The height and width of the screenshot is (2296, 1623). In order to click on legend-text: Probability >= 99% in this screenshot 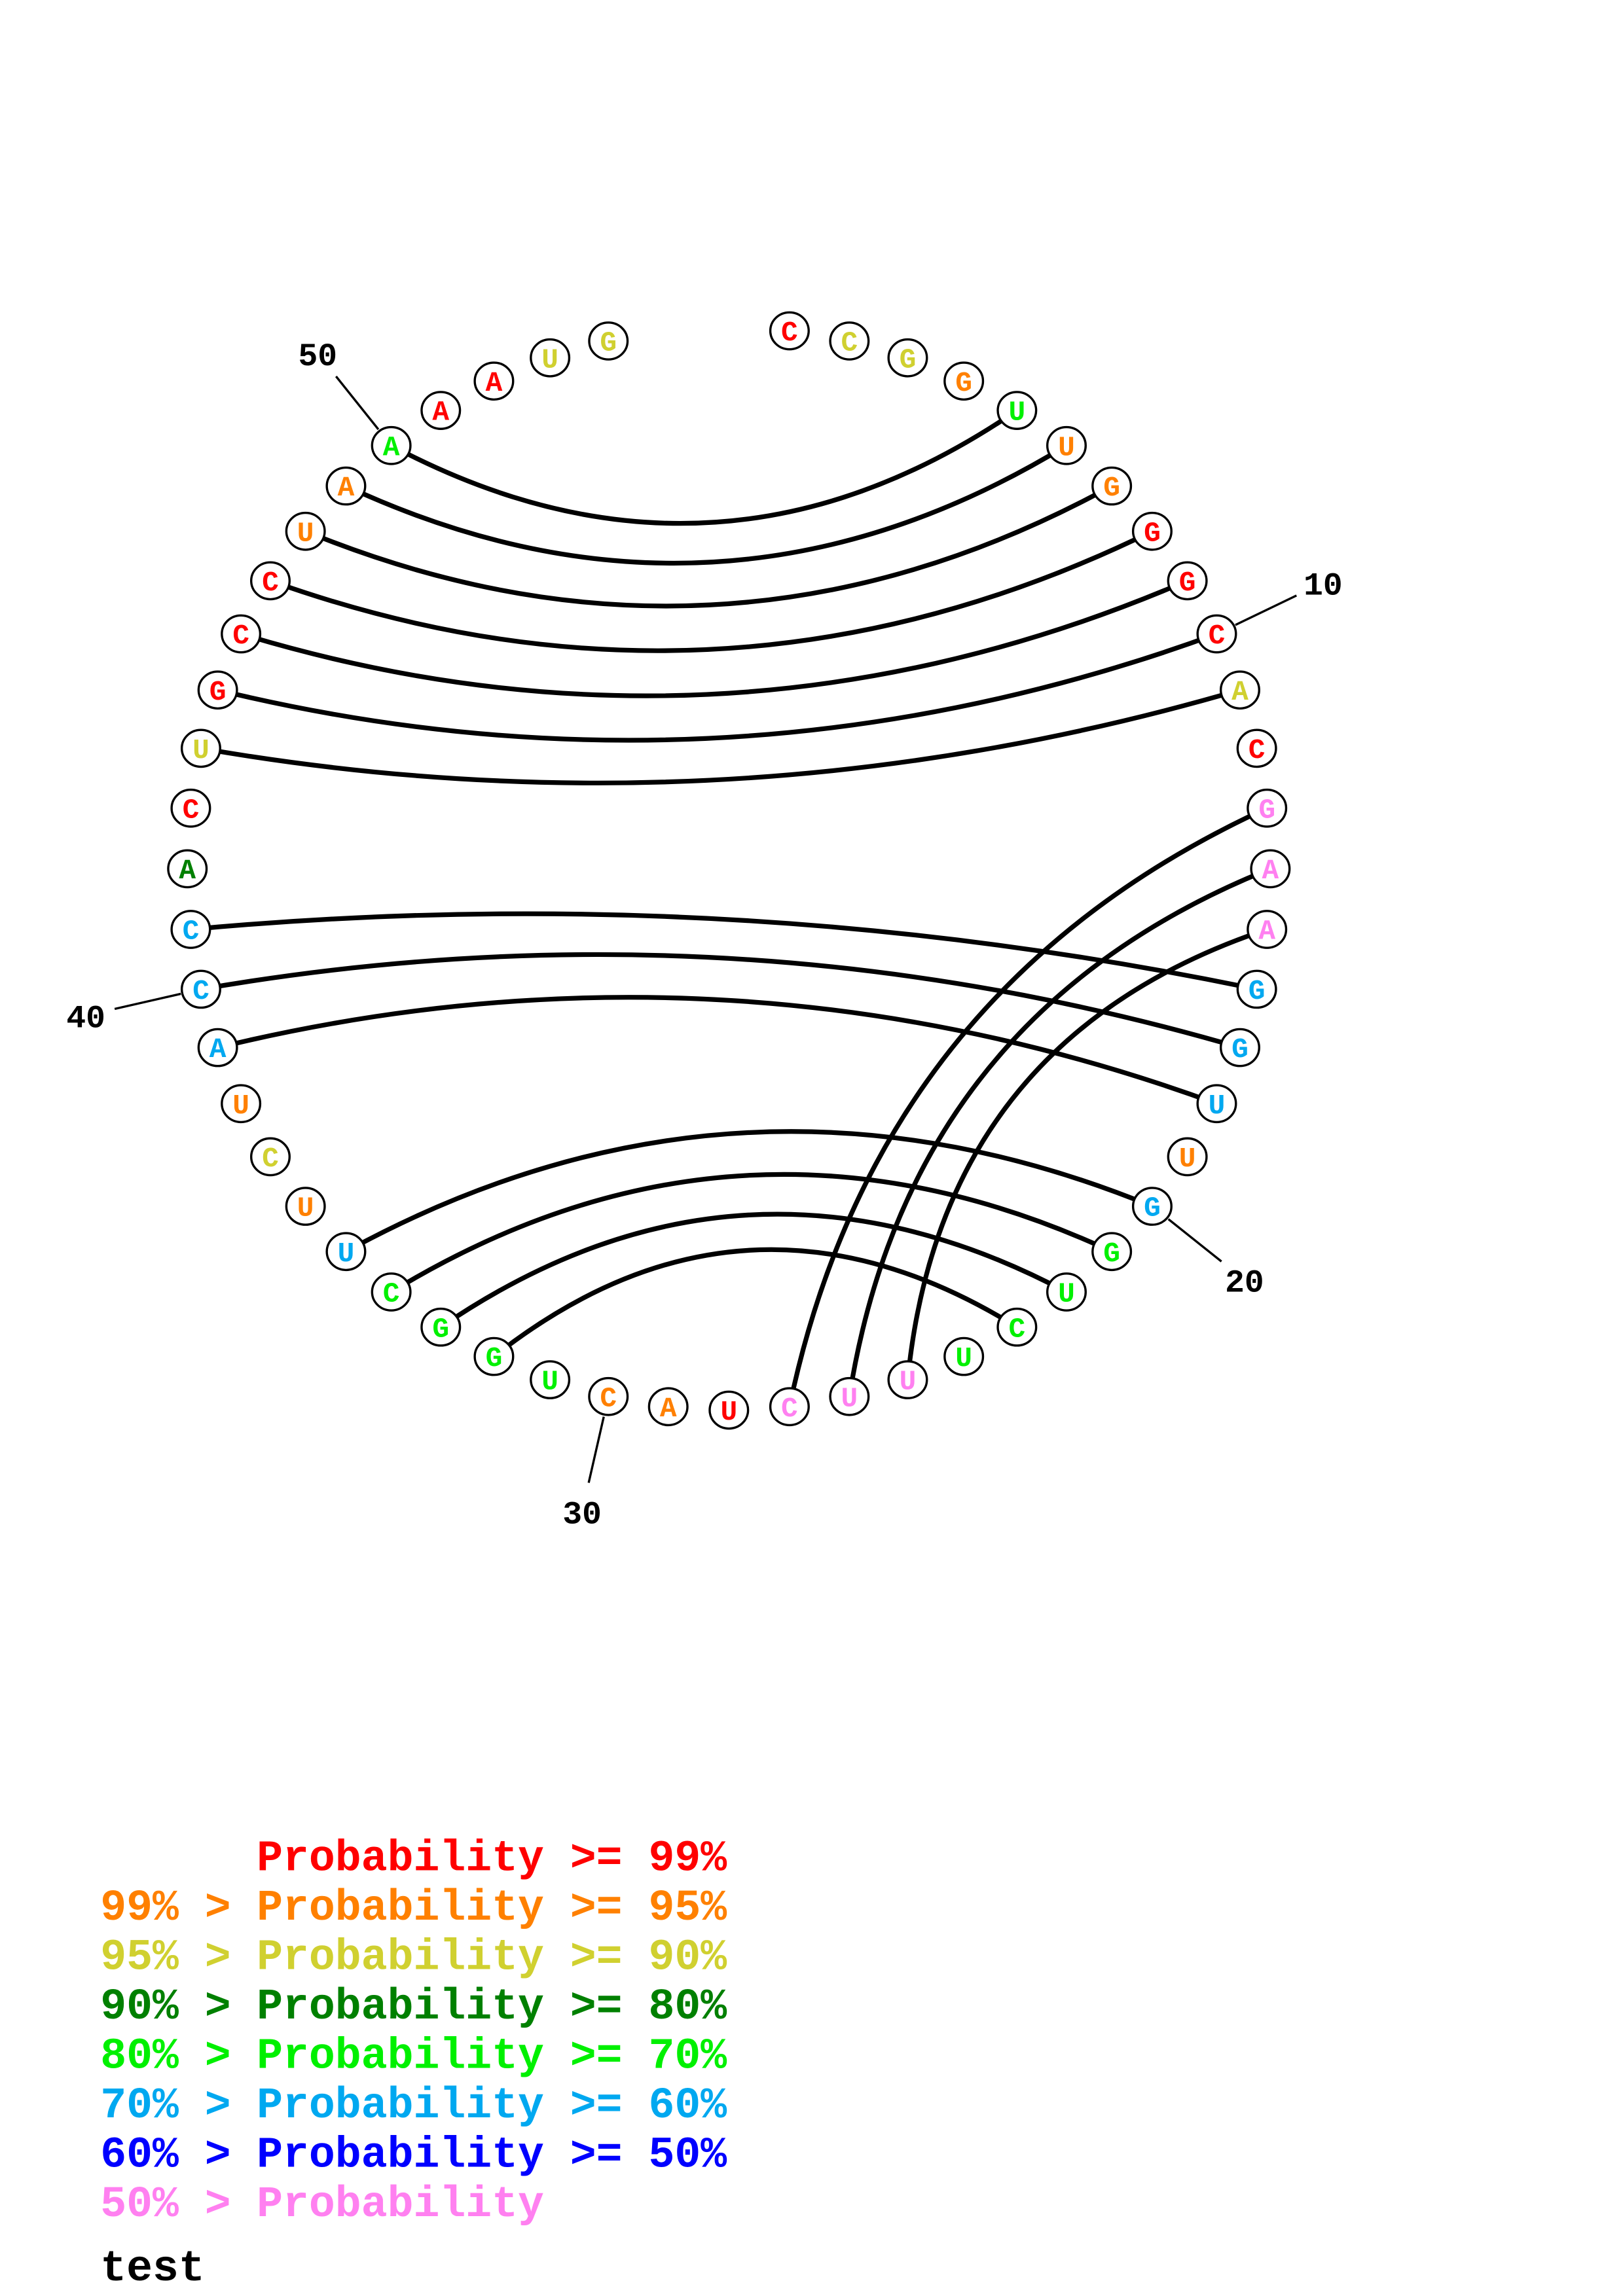, I will do `click(492, 1859)`.